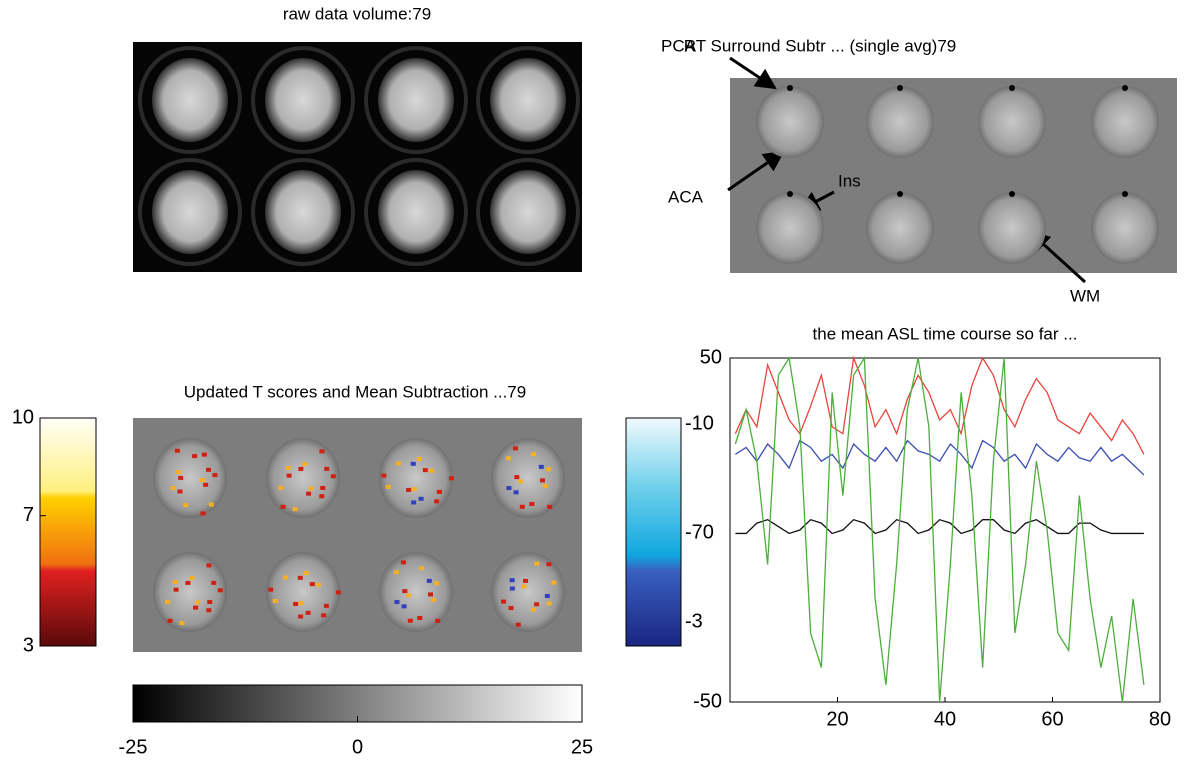 This screenshot has width=1201, height=768. I want to click on x-tick-label: 60, so click(1052, 719).